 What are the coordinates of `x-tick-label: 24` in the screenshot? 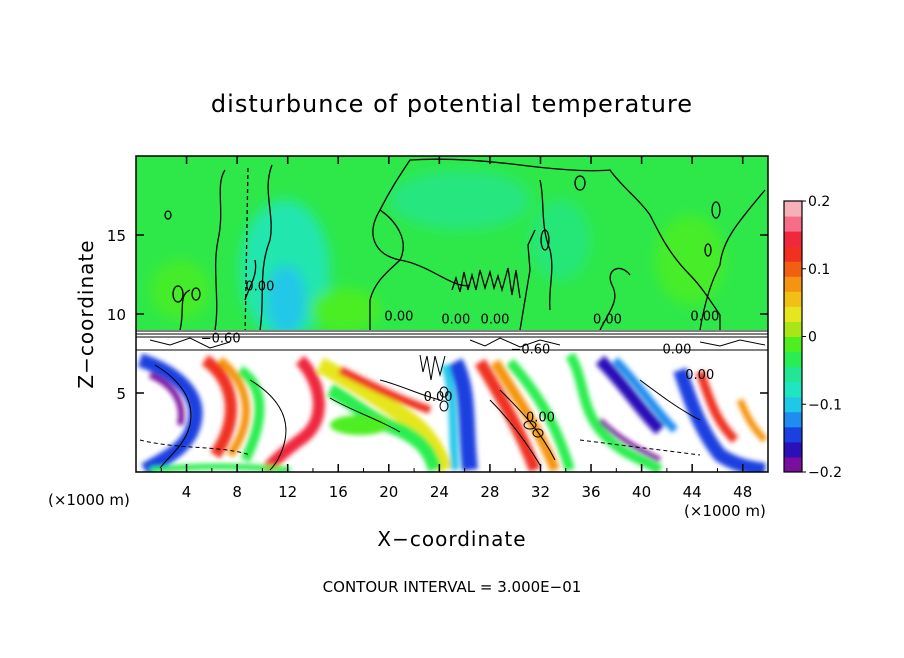 It's located at (439, 492).